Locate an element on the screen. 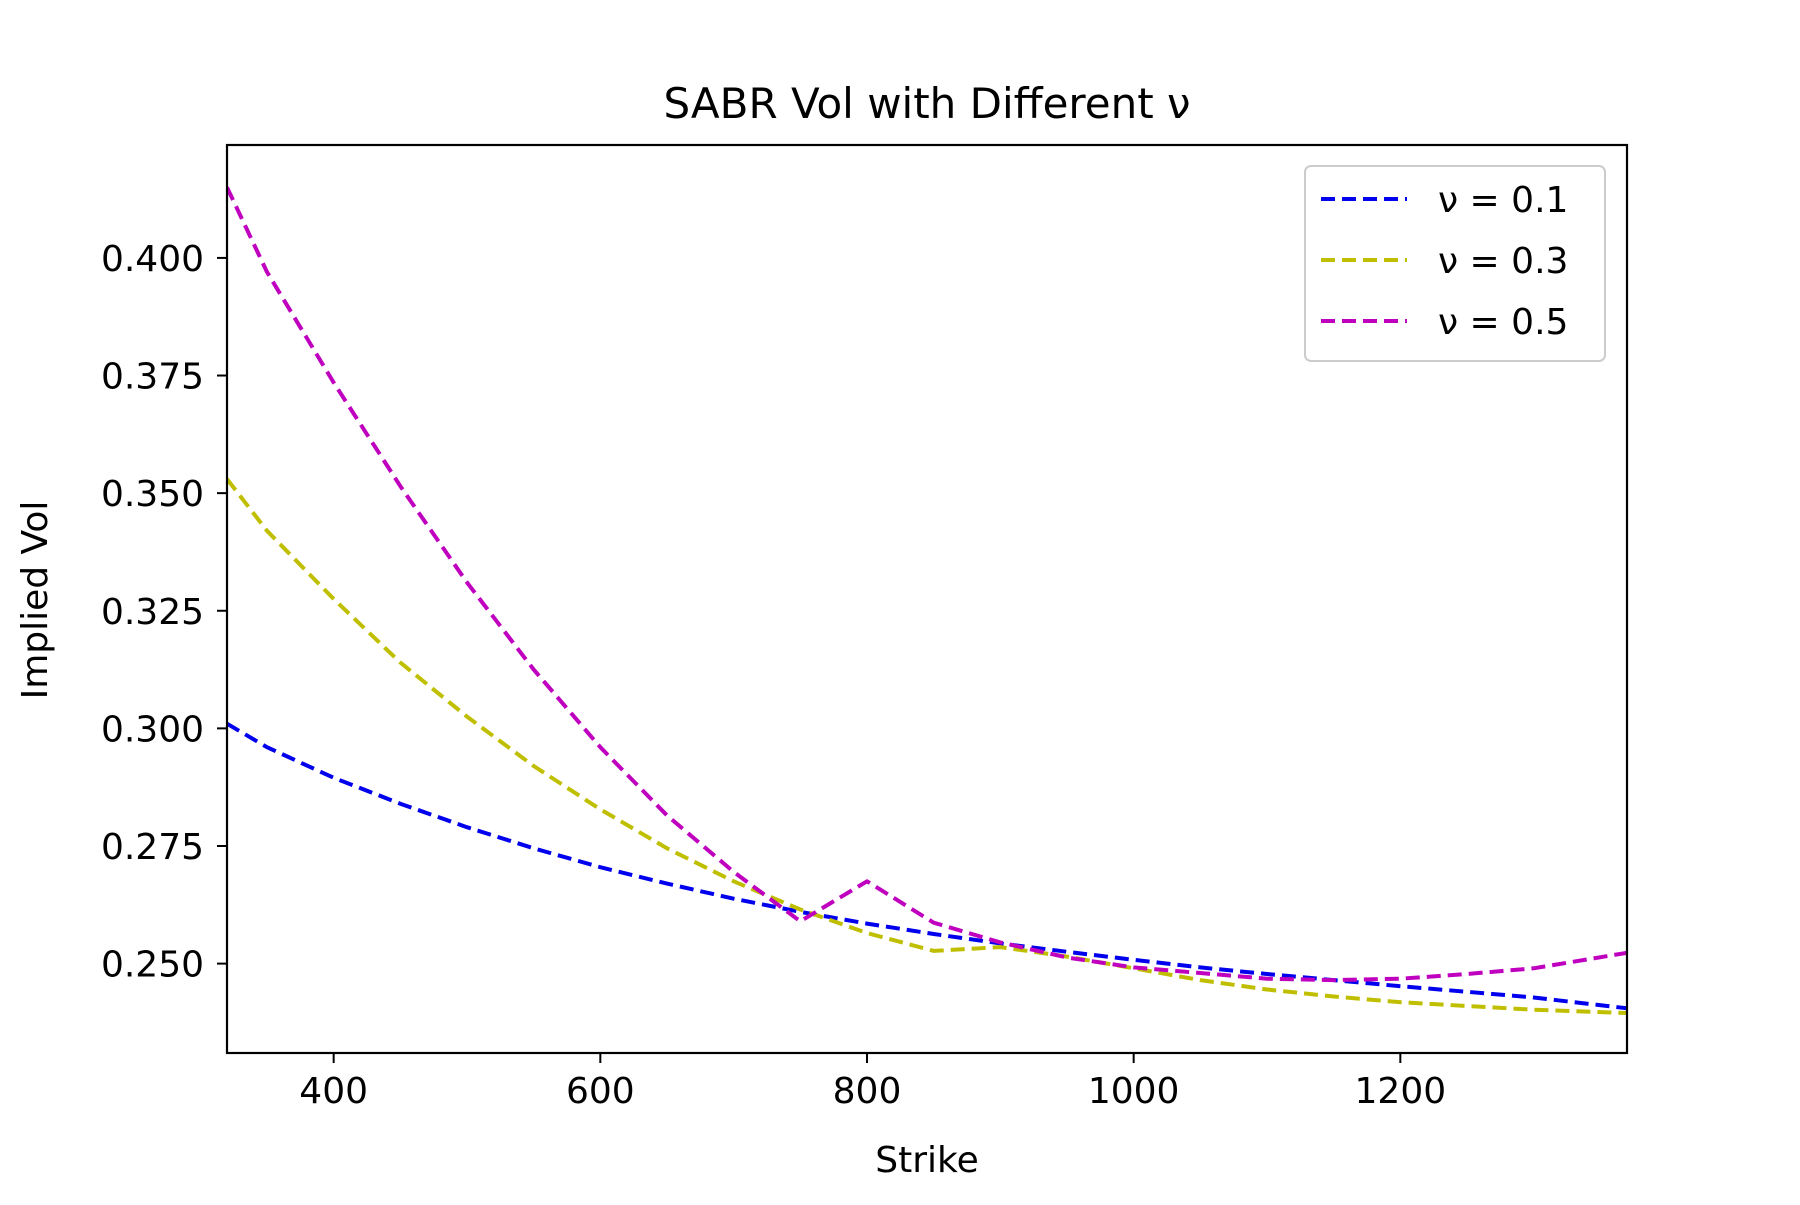  x-tick-label: 1200 is located at coordinates (1401, 1091).